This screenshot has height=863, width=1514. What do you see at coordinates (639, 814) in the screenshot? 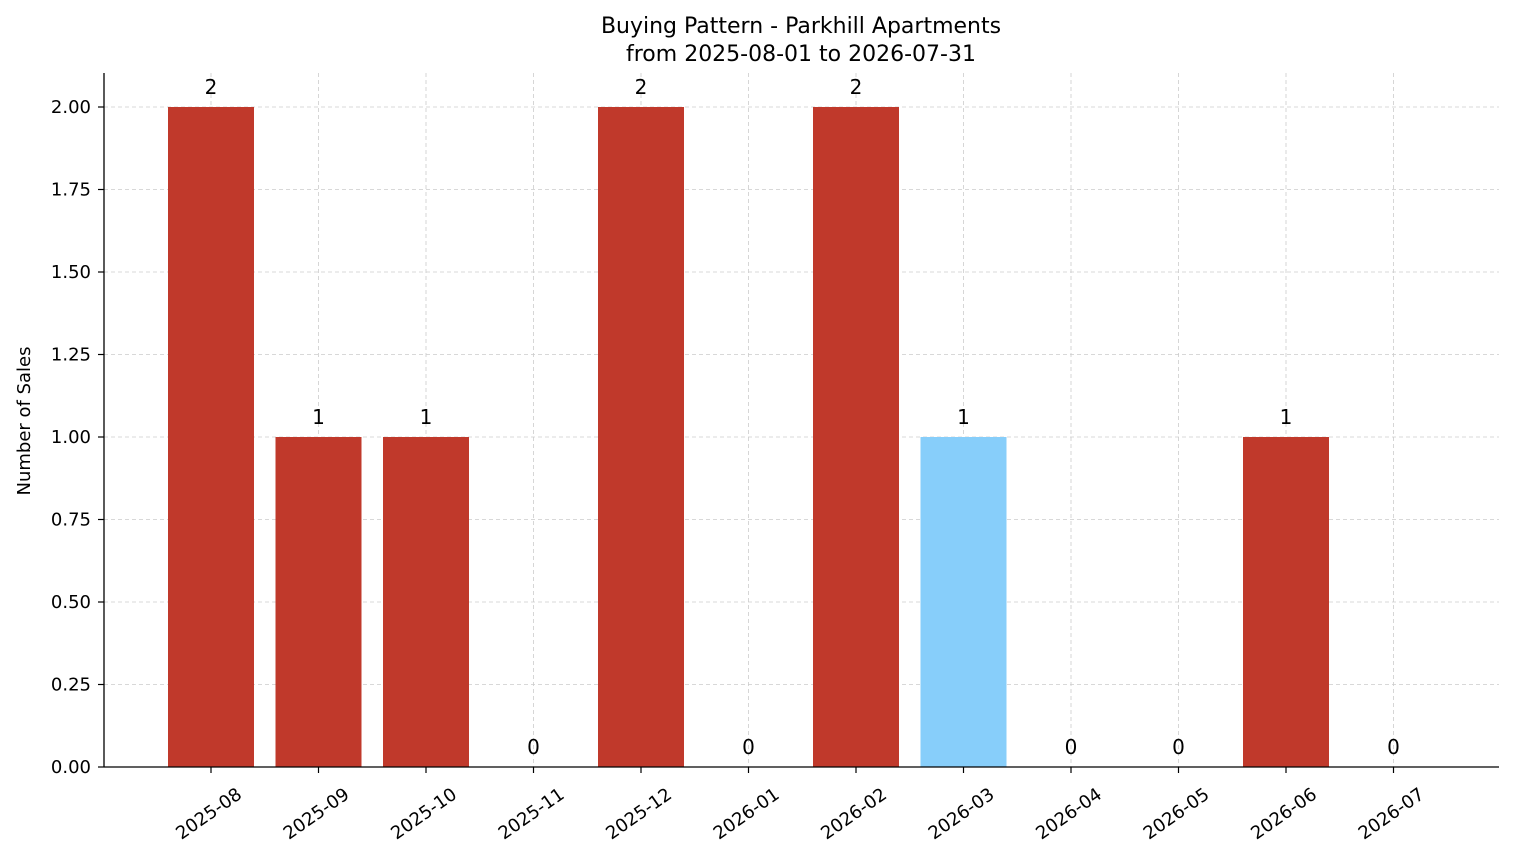
I see `x-tick-label: 2025-12` at bounding box center [639, 814].